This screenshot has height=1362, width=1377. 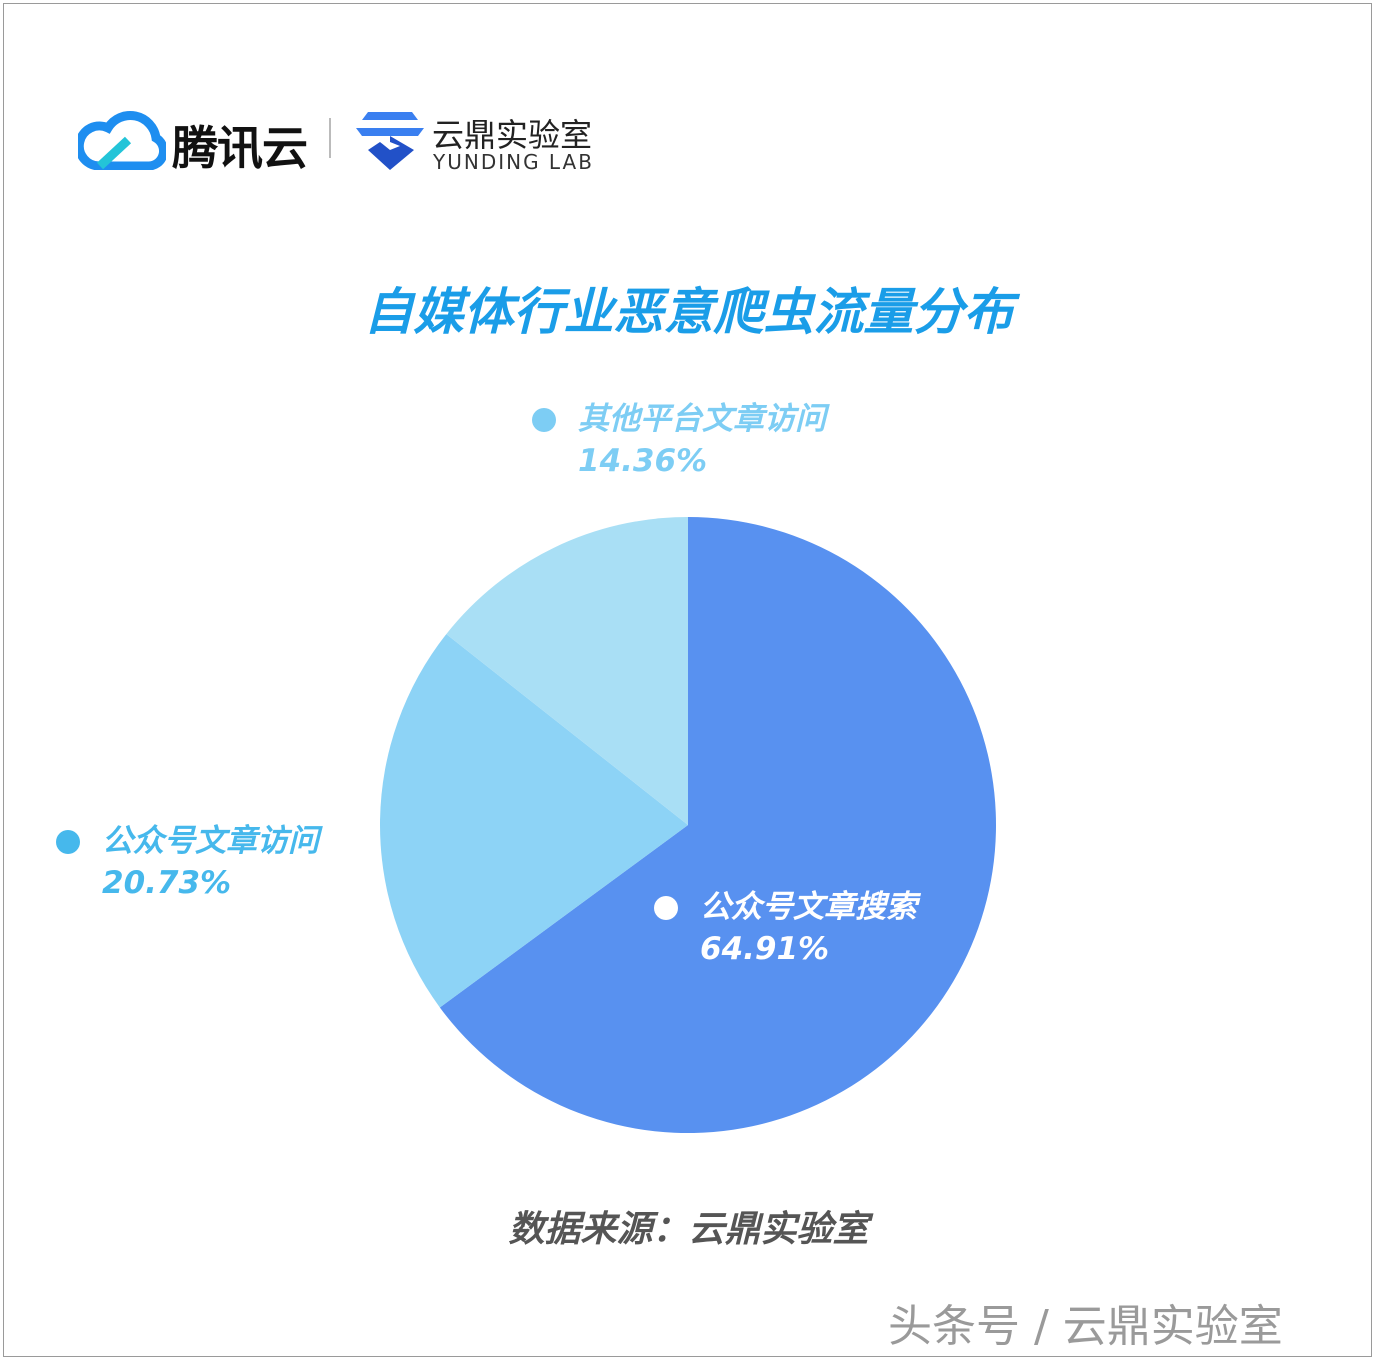 What do you see at coordinates (210, 862) in the screenshot?
I see `label-visit: 公众号文章访问 20.73%` at bounding box center [210, 862].